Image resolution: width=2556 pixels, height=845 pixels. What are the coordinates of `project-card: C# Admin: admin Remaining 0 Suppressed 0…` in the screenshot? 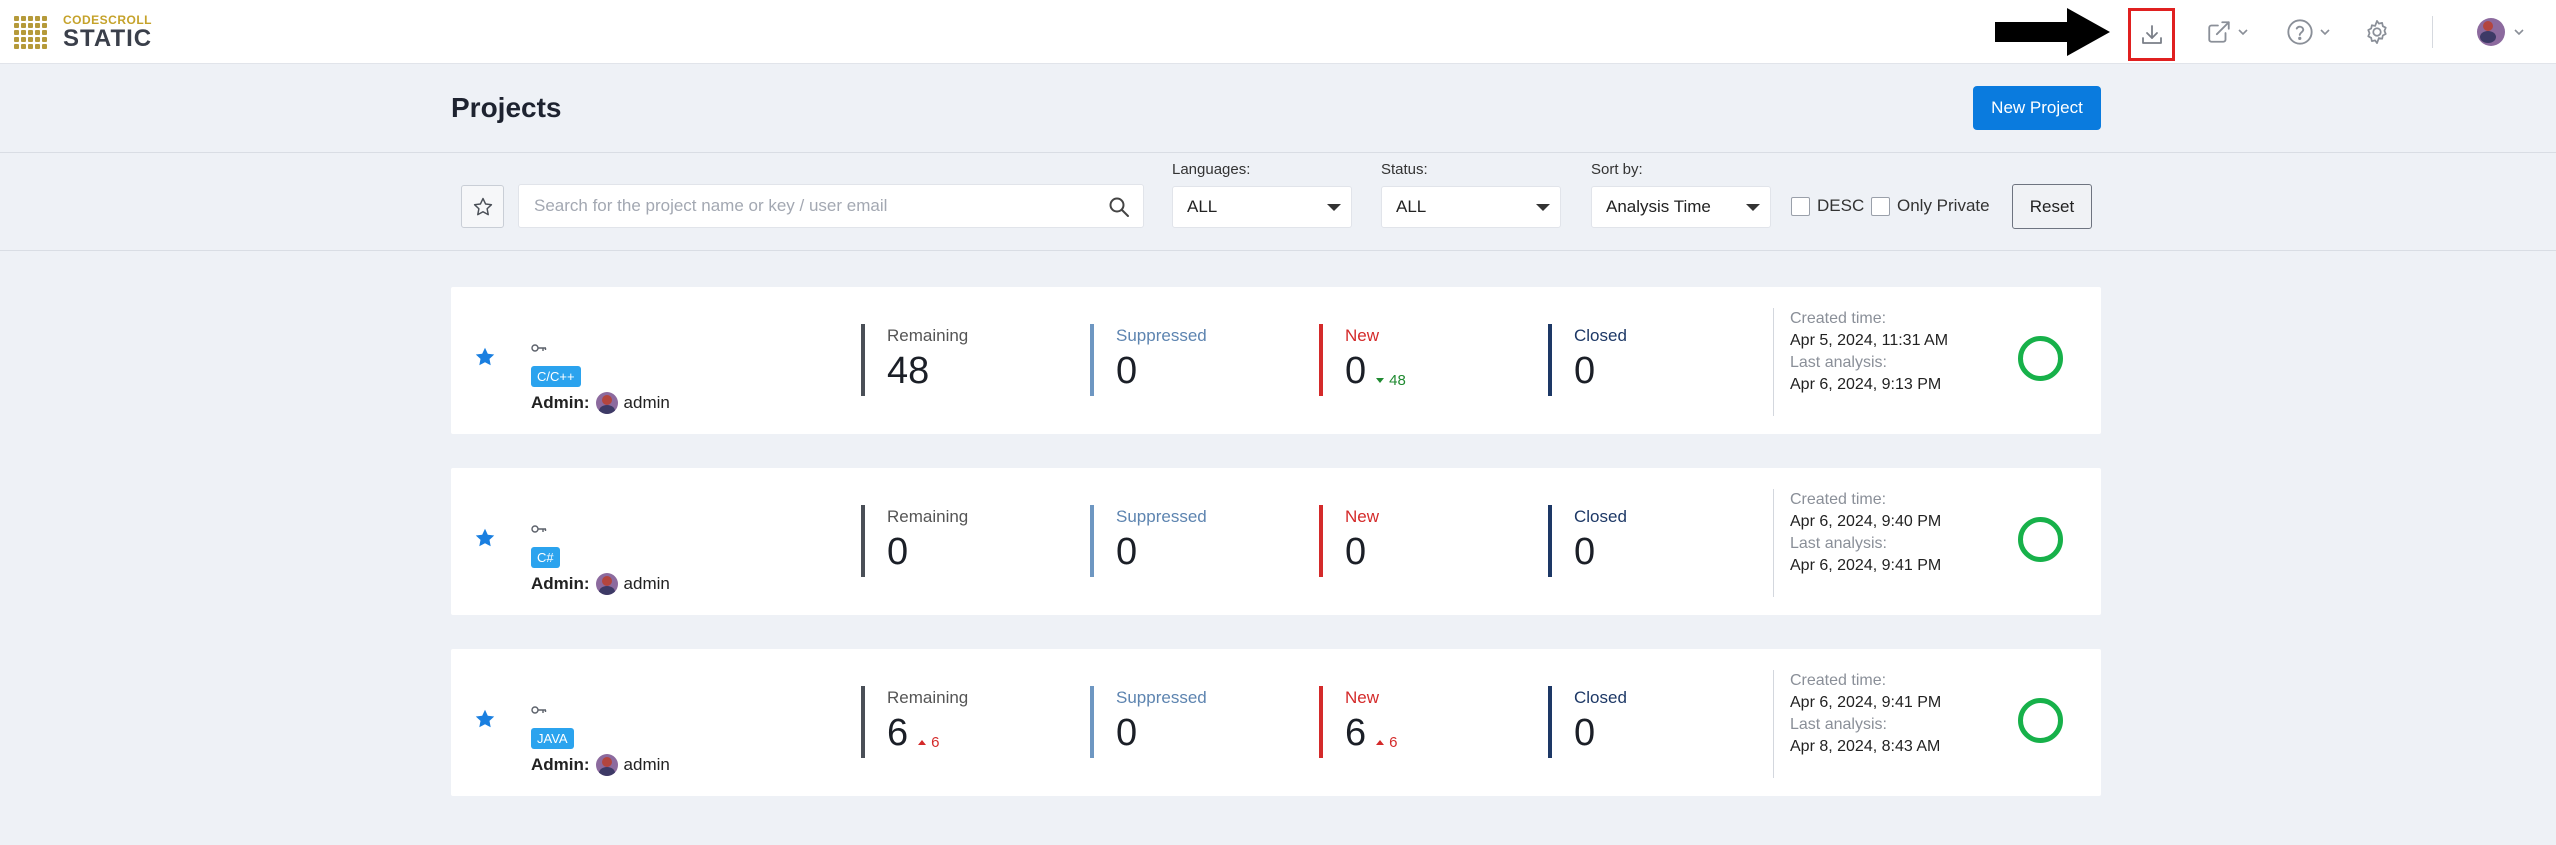 It's located at (1276, 541).